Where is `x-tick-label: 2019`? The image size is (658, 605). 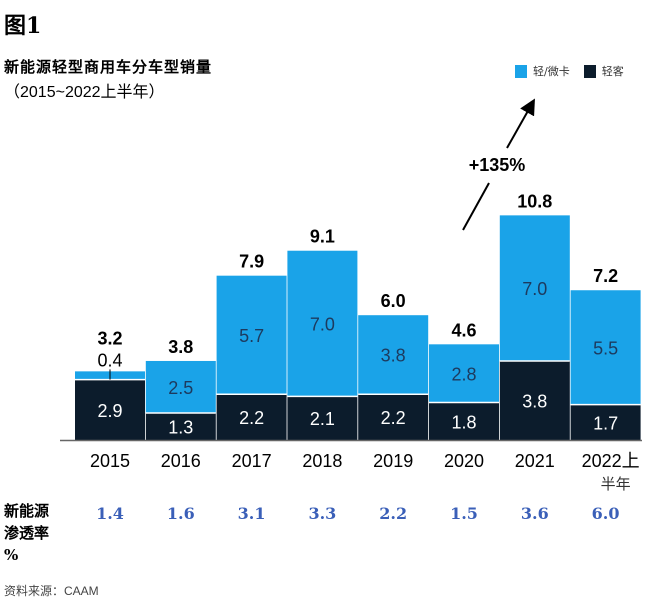
x-tick-label: 2019 is located at coordinates (393, 461).